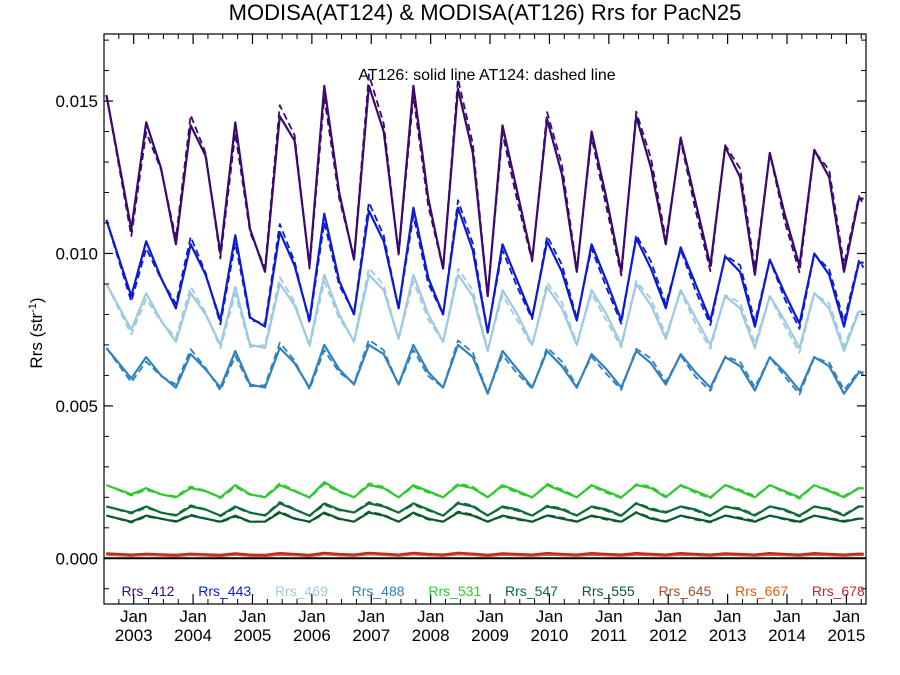 The width and height of the screenshot is (900, 675). Describe the element at coordinates (846, 635) in the screenshot. I see `x-tick-year-label: 2015` at that location.